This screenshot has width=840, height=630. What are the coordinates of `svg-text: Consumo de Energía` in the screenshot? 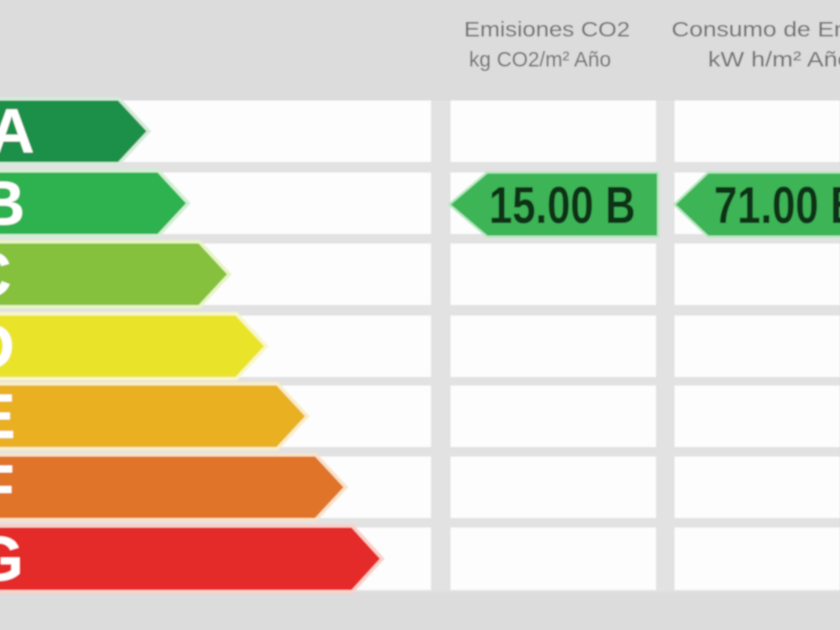 It's located at (756, 30).